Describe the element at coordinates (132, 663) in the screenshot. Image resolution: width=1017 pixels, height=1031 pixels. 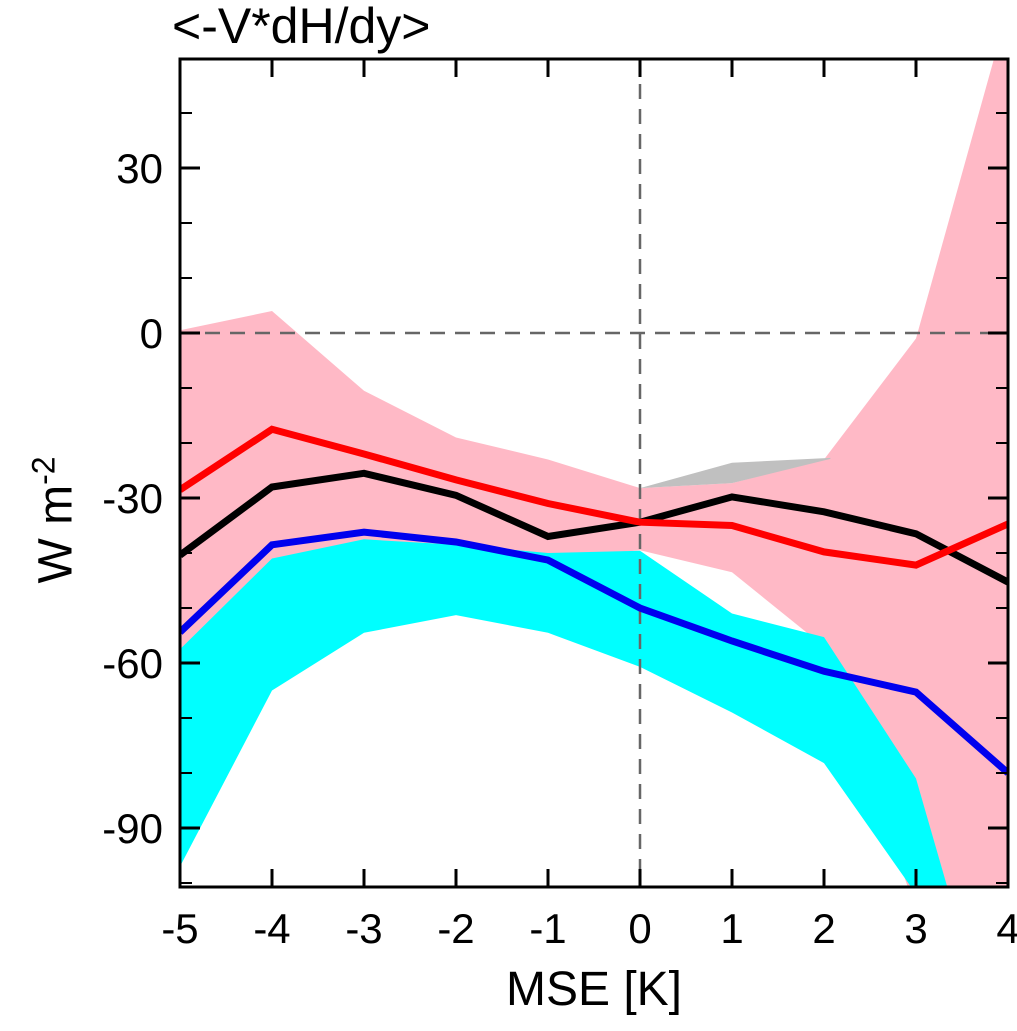
I see `y-tick-label: -60` at that location.